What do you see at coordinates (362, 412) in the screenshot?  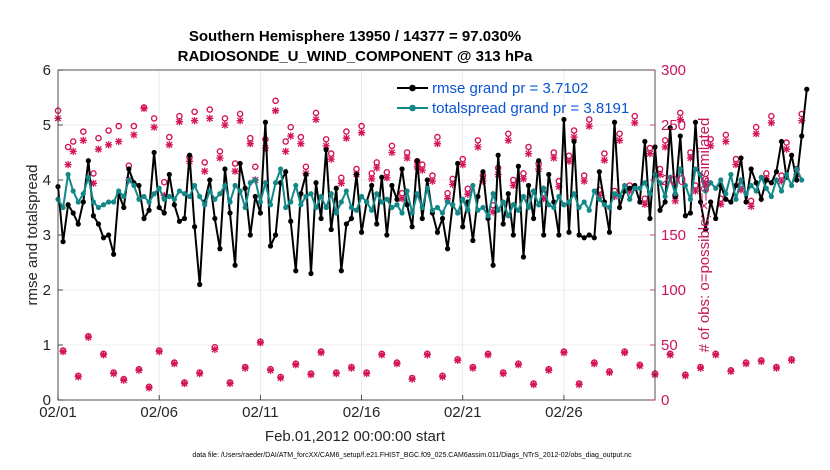 I see `x-tick-label: 02/16` at bounding box center [362, 412].